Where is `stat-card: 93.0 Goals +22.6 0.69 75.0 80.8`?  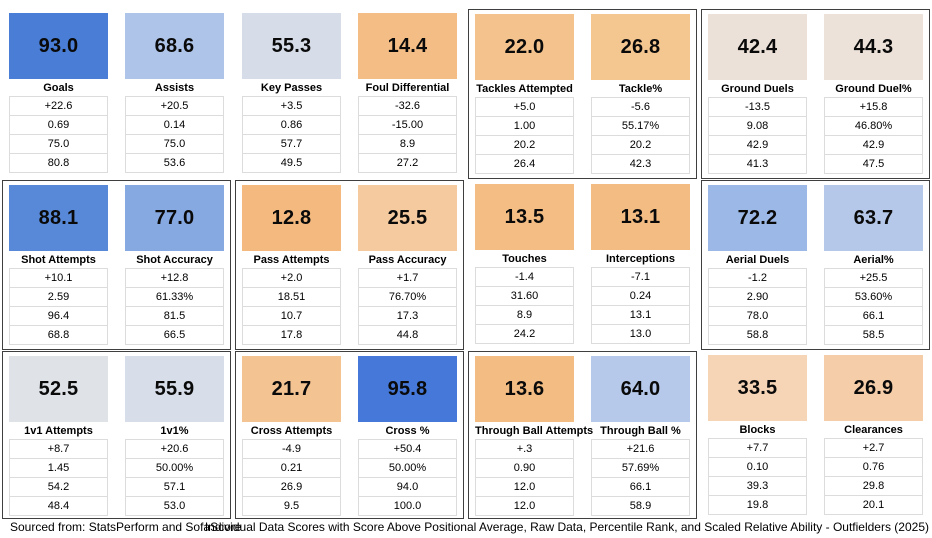
stat-card: 93.0 Goals +22.6 0.69 75.0 80.8 is located at coordinates (58, 96).